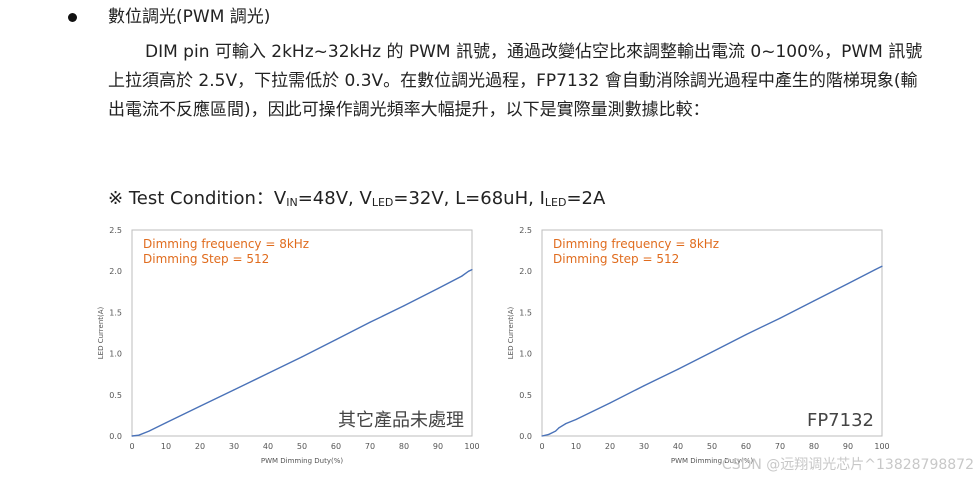 This screenshot has width=978, height=481. What do you see at coordinates (401, 420) in the screenshot?
I see `chart-tag-label: 其它產品未處理` at bounding box center [401, 420].